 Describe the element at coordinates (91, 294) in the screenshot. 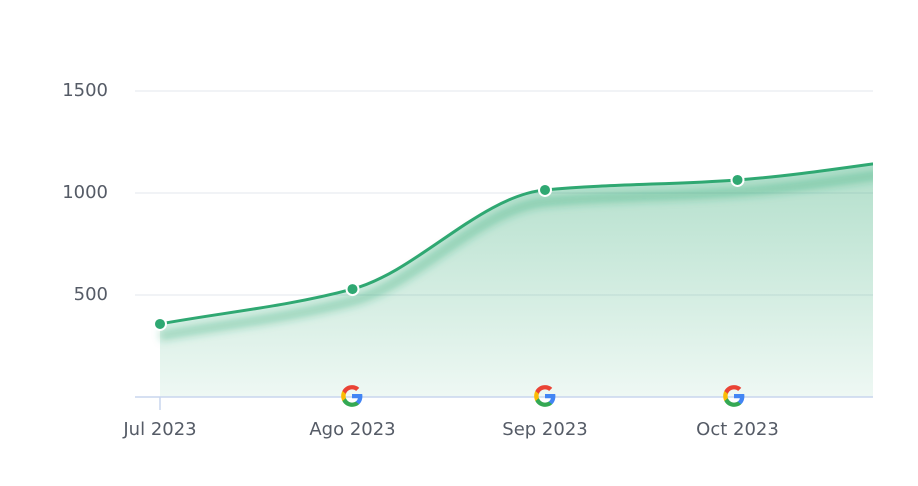

I see `y-tick-label: 500` at that location.